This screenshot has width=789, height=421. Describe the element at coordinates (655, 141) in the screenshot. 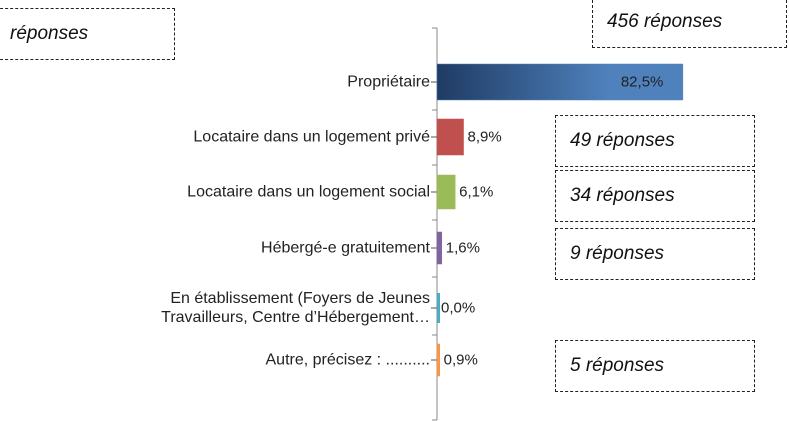

I see `annotation: 49 réponses` at that location.